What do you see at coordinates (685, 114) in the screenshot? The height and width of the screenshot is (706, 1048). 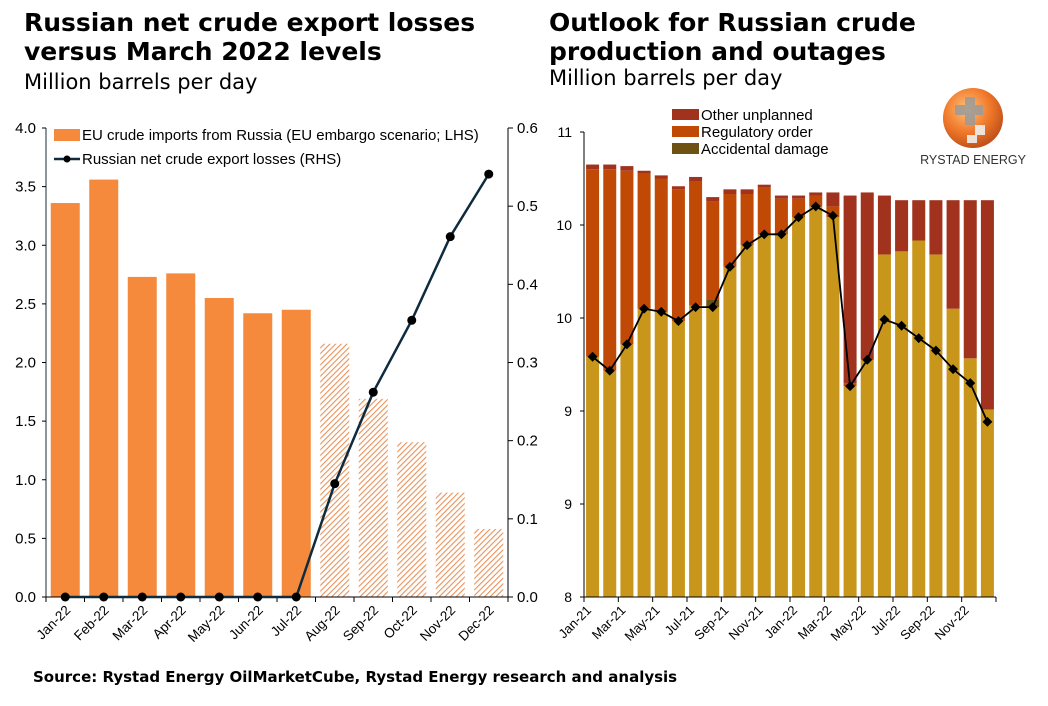 I see `legend-swatch-other-unplanned` at bounding box center [685, 114].